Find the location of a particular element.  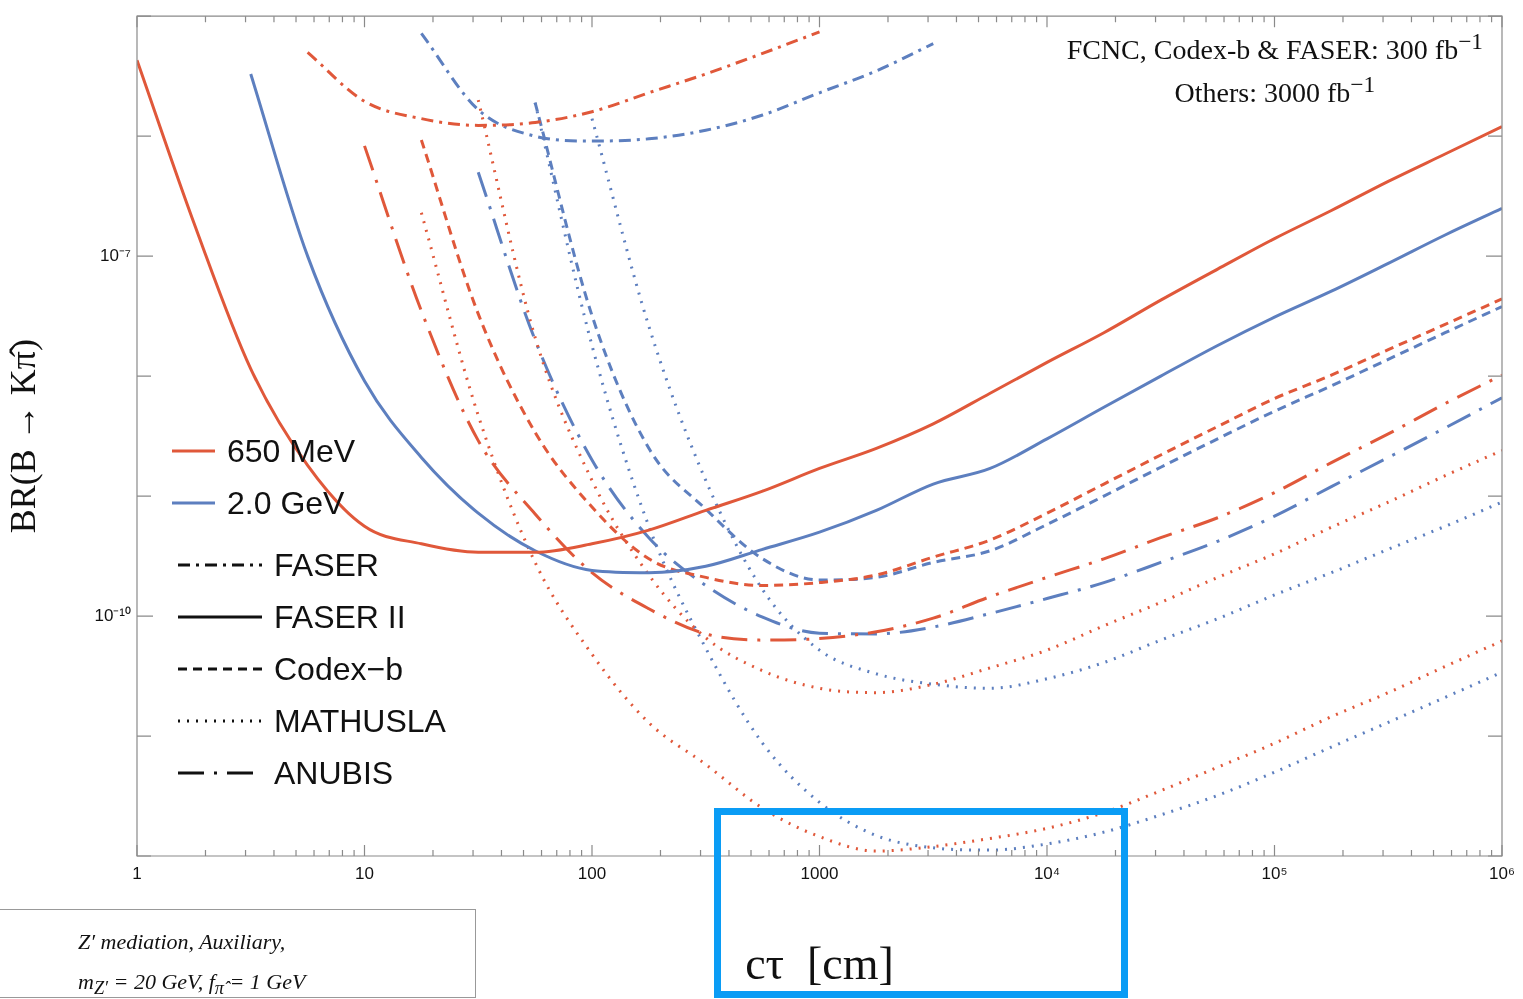

annotation: 2.0 GeV is located at coordinates (286, 503).